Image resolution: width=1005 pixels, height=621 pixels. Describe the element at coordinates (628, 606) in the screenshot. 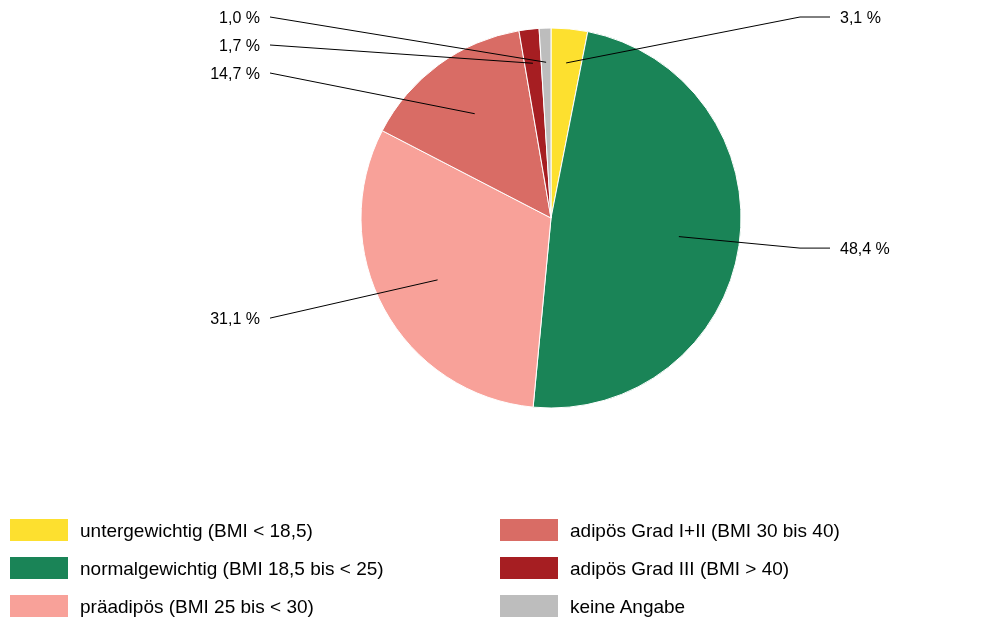

I see `legend-label: keine Angabe` at that location.